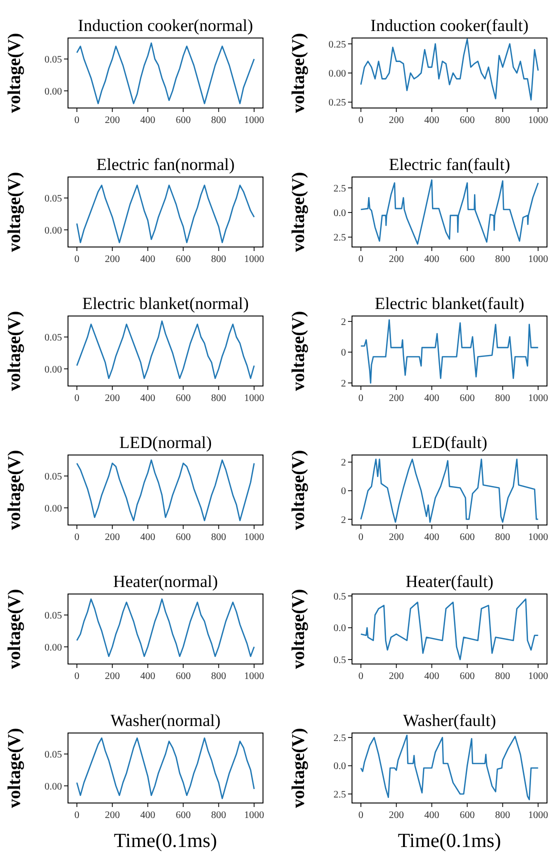 The height and width of the screenshot is (857, 557). Describe the element at coordinates (166, 25) in the screenshot. I see `chart-title: Induction cooker(normal)` at that location.